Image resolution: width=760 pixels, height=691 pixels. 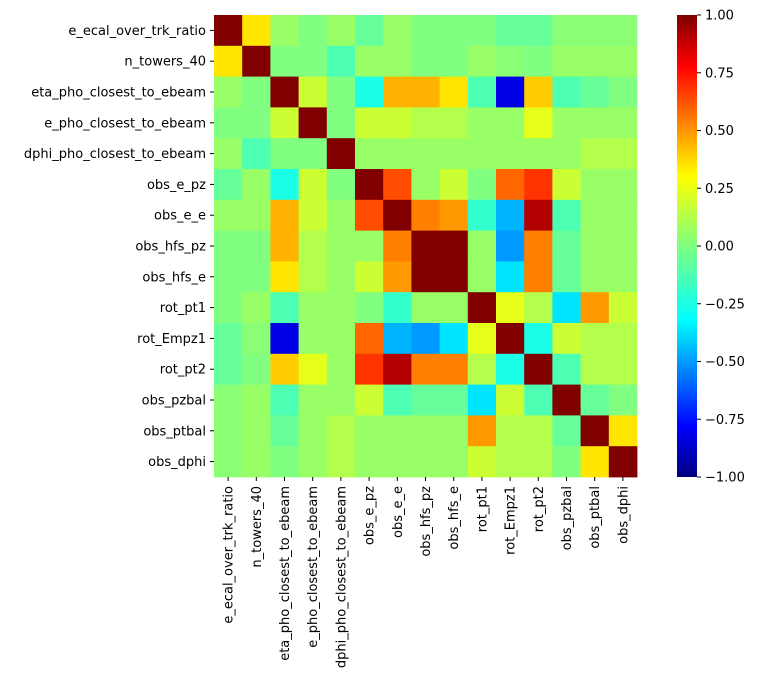 What do you see at coordinates (341, 462) in the screenshot?
I see `heatmap-cell-obs_dphi-dphi_pho_closest_to_ebeam` at bounding box center [341, 462].